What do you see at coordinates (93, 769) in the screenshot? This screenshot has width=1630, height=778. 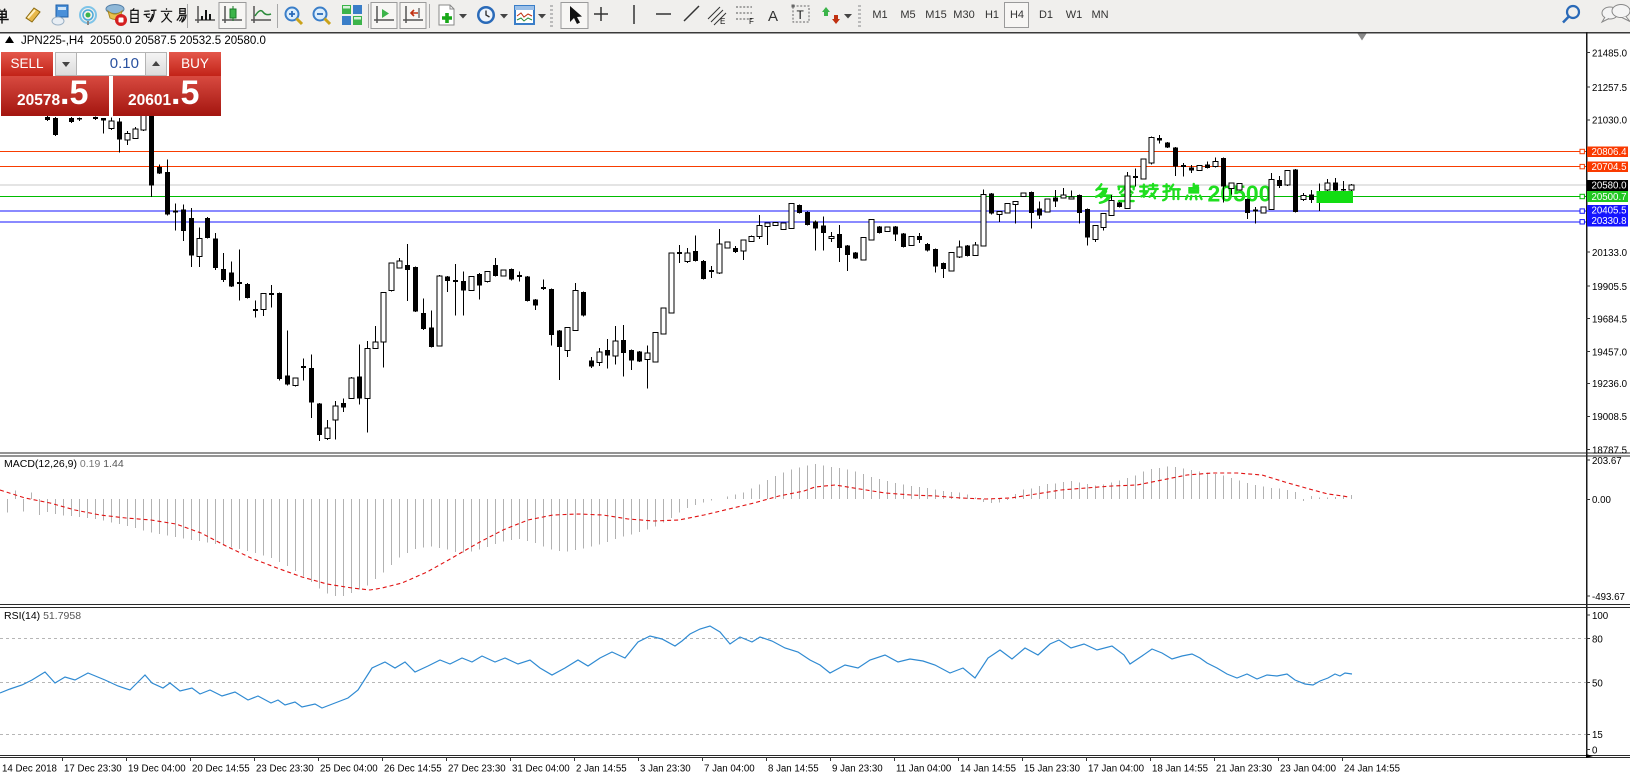 I see `svg-text: 17 Dec 23:30` at bounding box center [93, 769].